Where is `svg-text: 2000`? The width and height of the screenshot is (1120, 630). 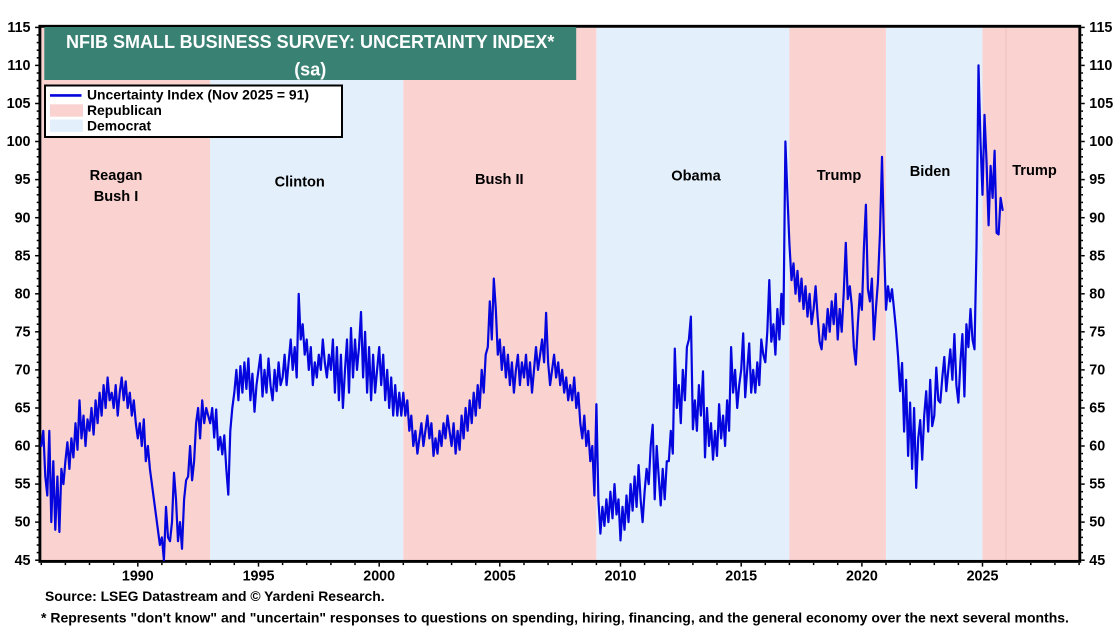 svg-text: 2000 is located at coordinates (379, 577).